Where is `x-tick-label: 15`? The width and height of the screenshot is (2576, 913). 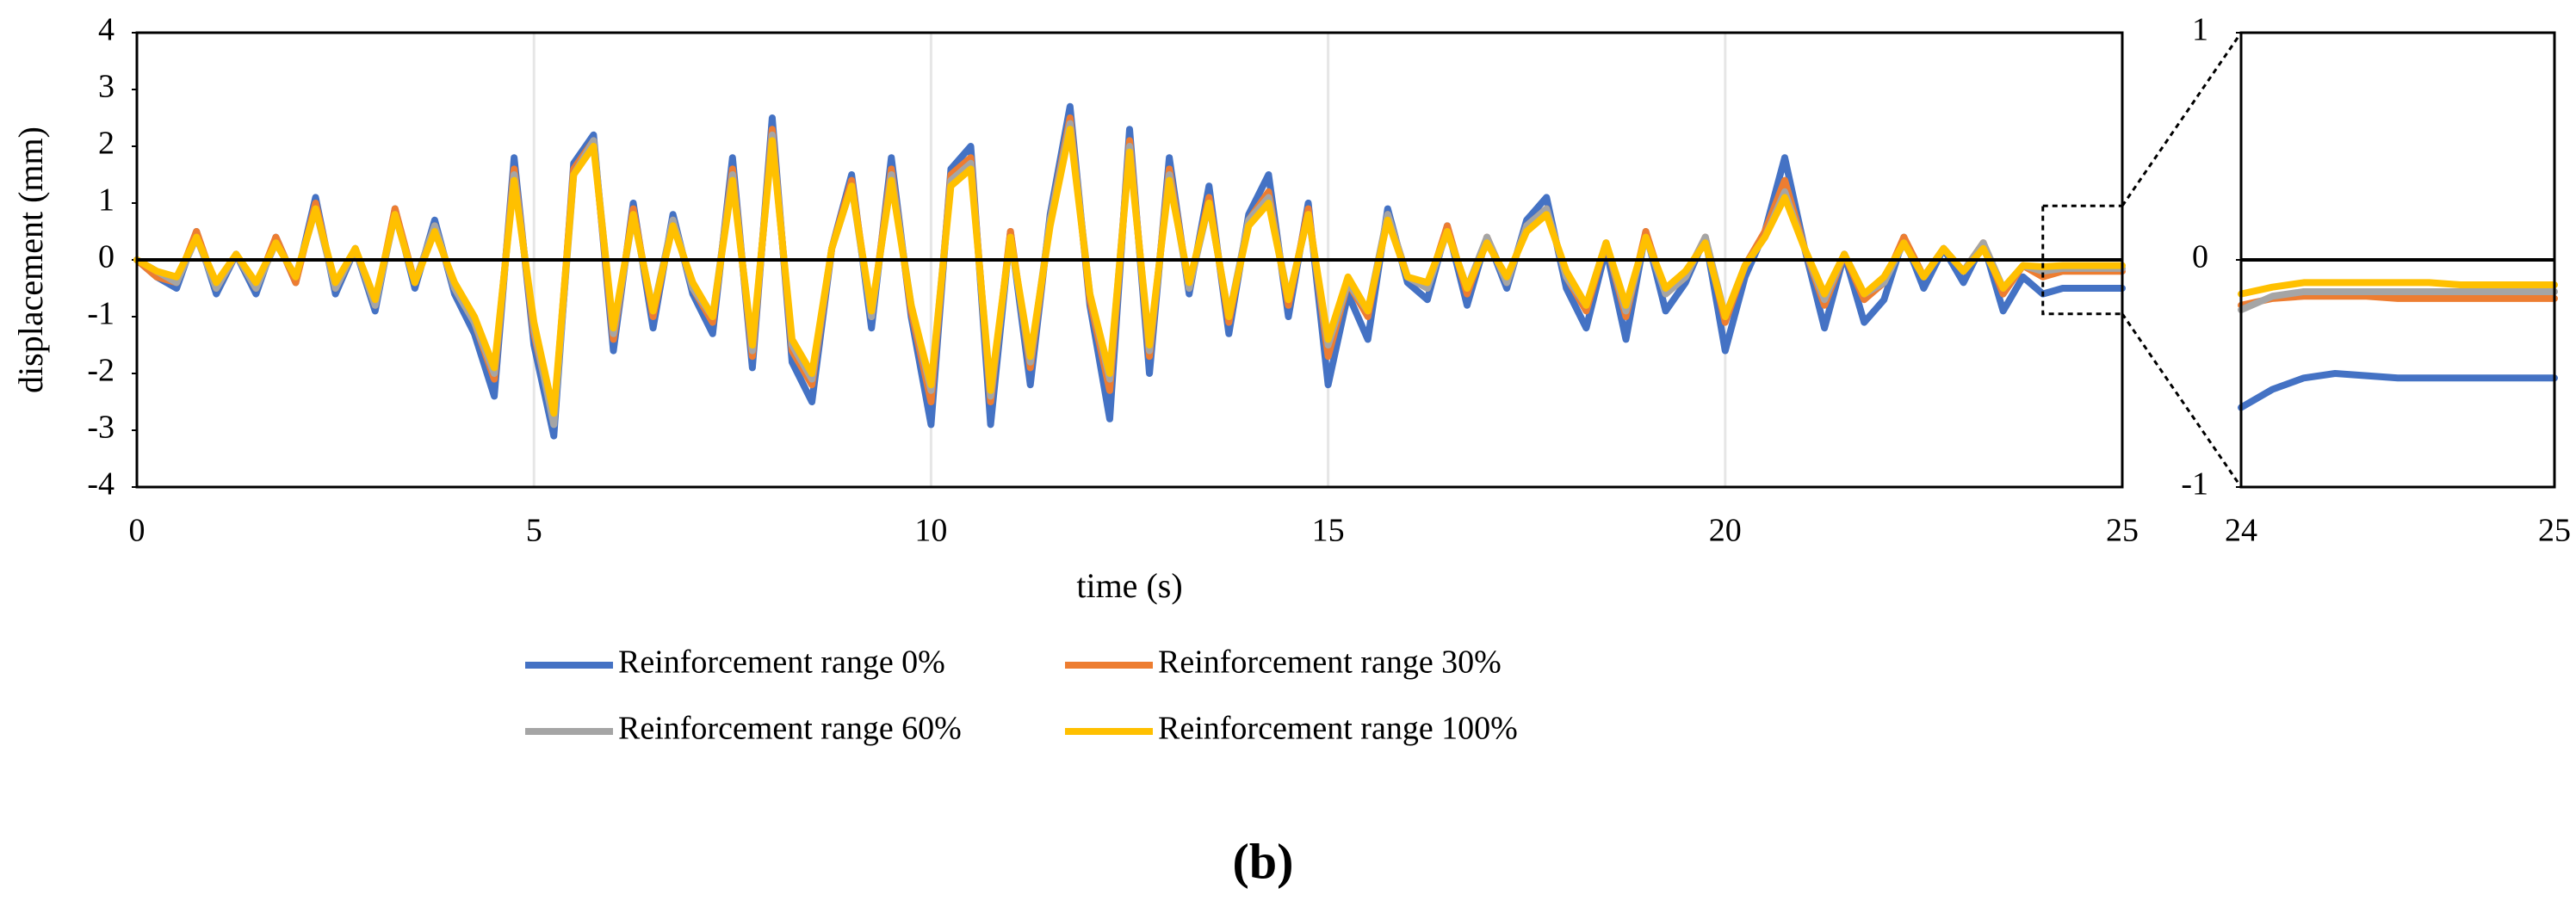 x-tick-label: 15 is located at coordinates (1328, 531).